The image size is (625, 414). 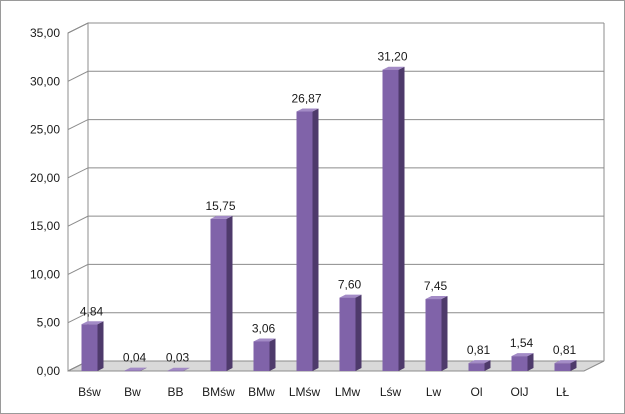 I want to click on y-tick-label: 25,00, so click(x=45, y=130).